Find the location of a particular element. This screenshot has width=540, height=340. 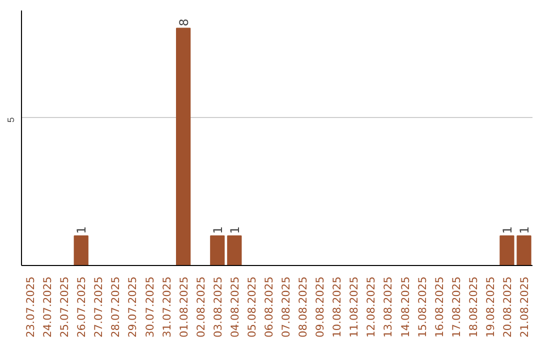

x-tick-label: 31.07.2025 is located at coordinates (167, 307).